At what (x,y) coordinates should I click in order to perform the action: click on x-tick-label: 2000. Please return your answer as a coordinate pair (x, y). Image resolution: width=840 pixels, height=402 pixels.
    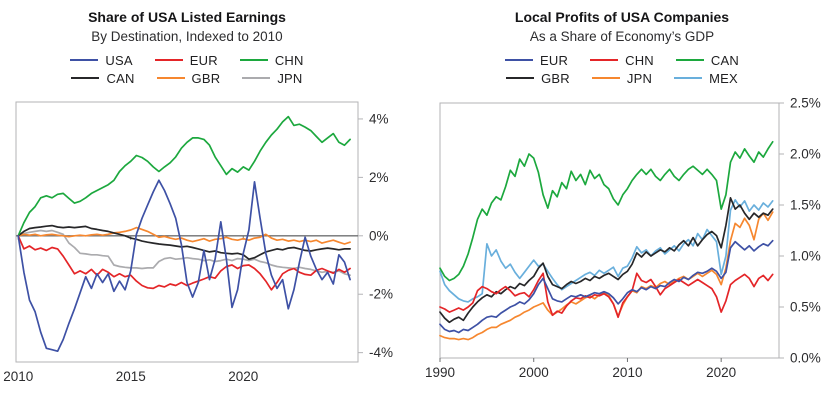
    Looking at the image, I should click on (534, 372).